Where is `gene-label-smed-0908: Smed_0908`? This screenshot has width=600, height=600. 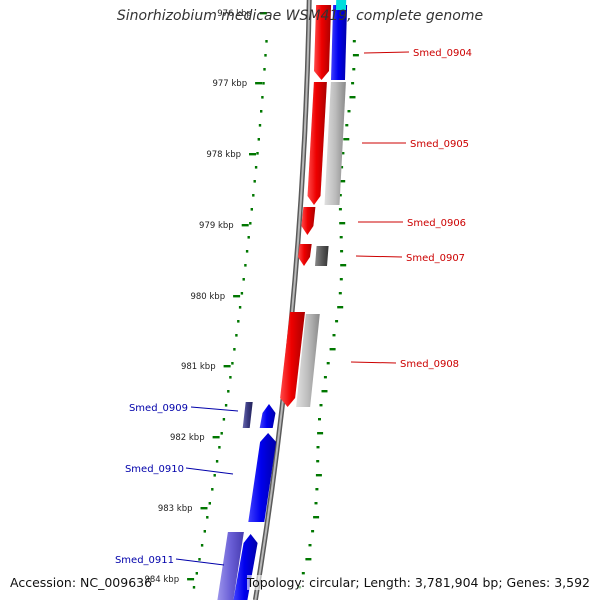 gene-label-smed-0908: Smed_0908 is located at coordinates (429, 364).